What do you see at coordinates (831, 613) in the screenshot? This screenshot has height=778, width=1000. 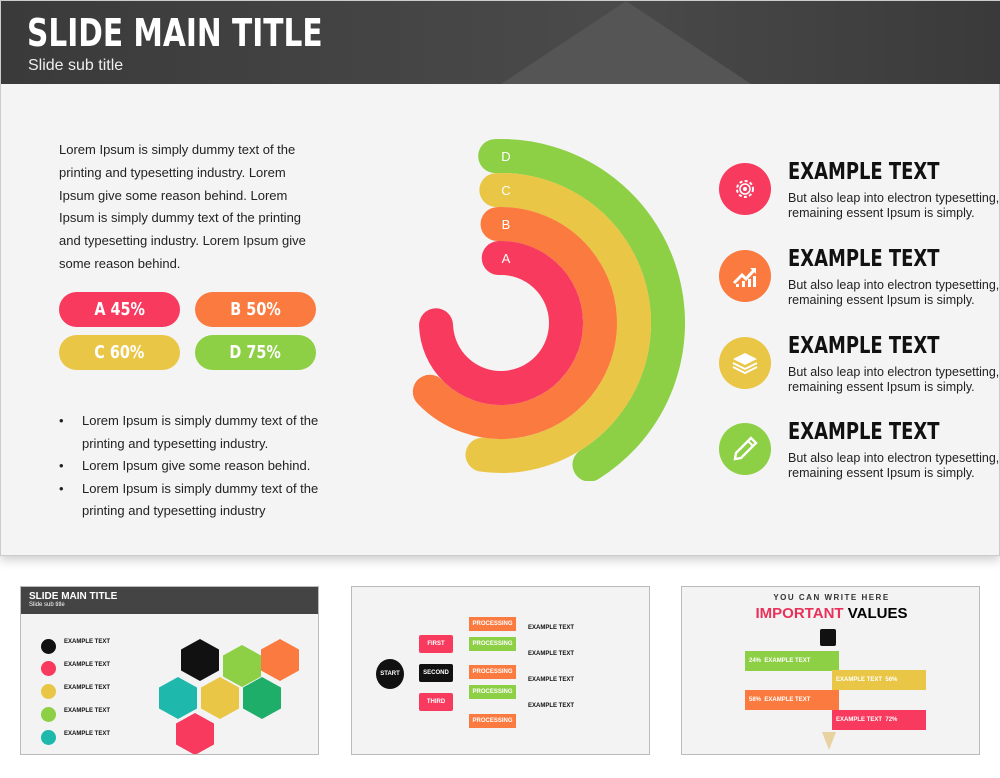 I see `thumb-title: IMPORTANT VALUES` at bounding box center [831, 613].